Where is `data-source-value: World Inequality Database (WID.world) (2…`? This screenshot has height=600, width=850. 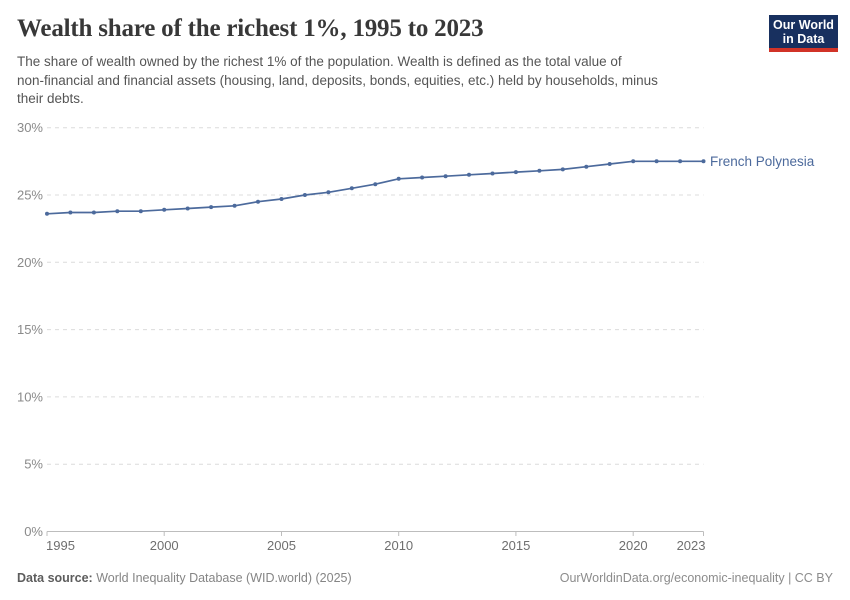
data-source-value: World Inequality Database (WID.world) (2… is located at coordinates (222, 578).